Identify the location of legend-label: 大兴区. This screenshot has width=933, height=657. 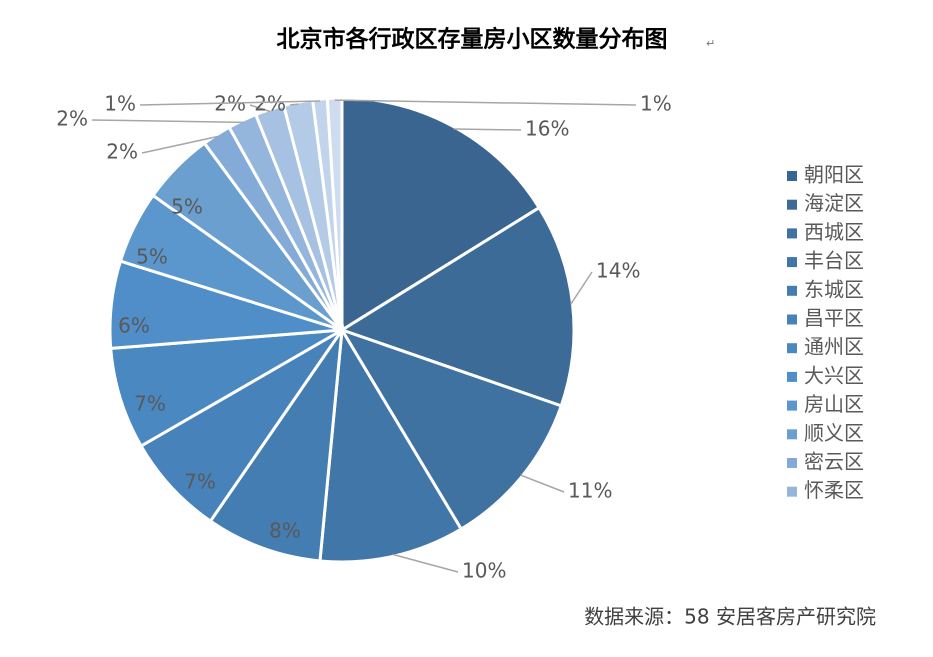
(834, 375).